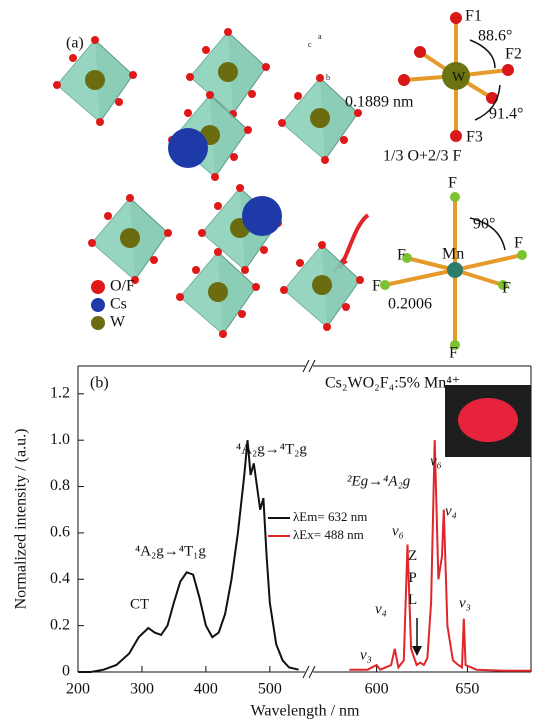 The image size is (541, 727). I want to click on y-tick-label: 0.8, so click(60, 485).